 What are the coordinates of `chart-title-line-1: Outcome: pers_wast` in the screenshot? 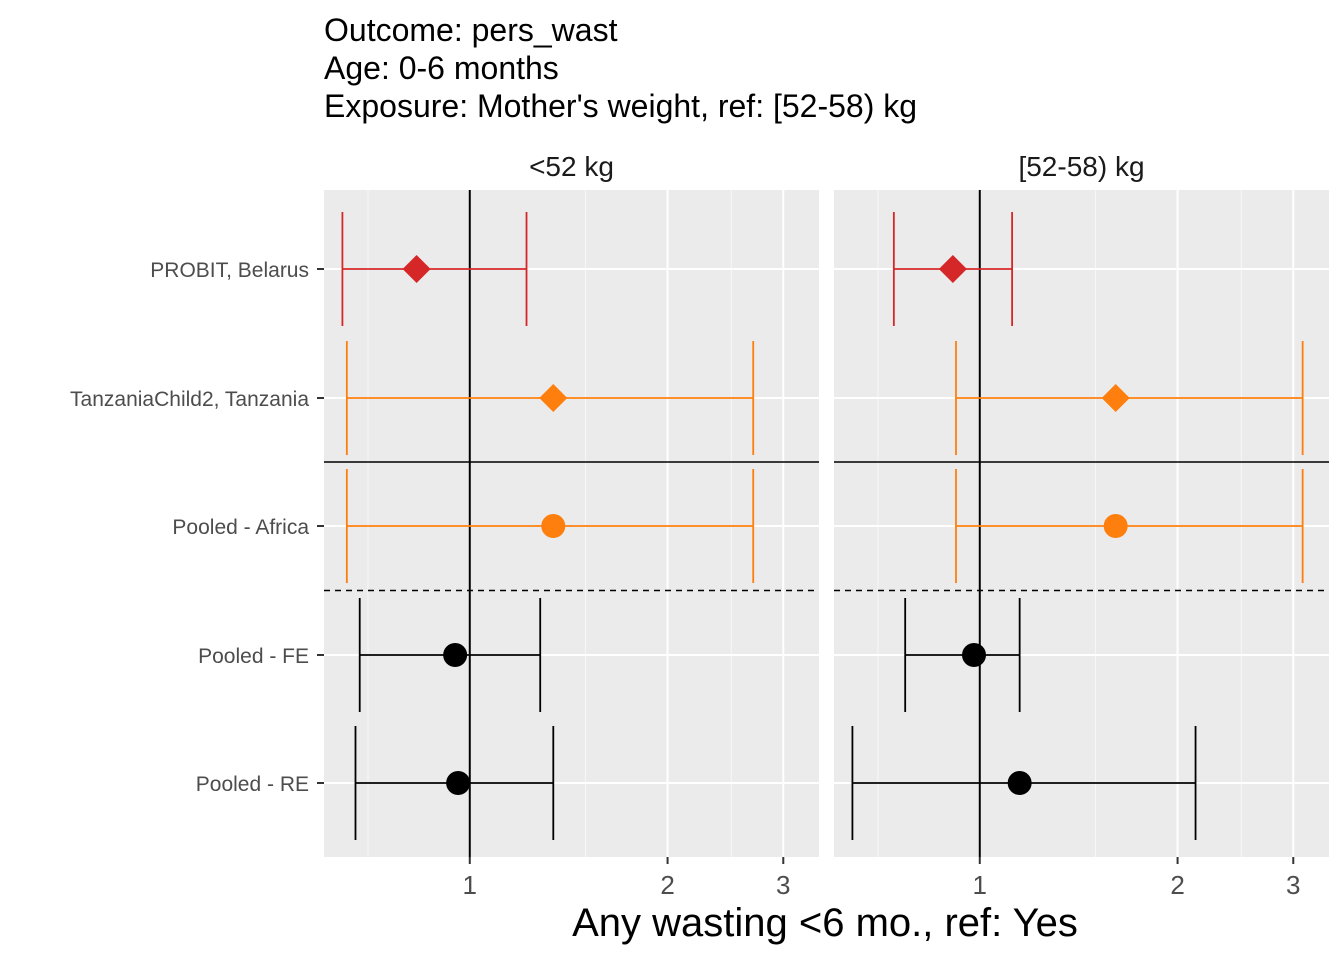 It's located at (471, 30).